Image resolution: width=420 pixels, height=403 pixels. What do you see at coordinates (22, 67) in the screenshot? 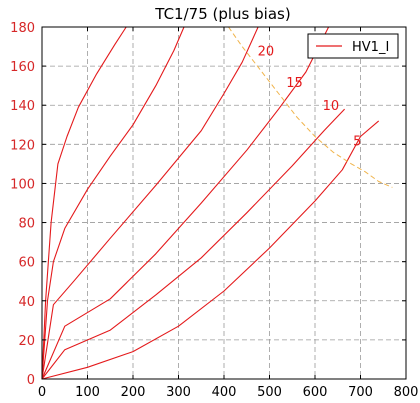
I see `y-tick-label: 160` at bounding box center [22, 67].